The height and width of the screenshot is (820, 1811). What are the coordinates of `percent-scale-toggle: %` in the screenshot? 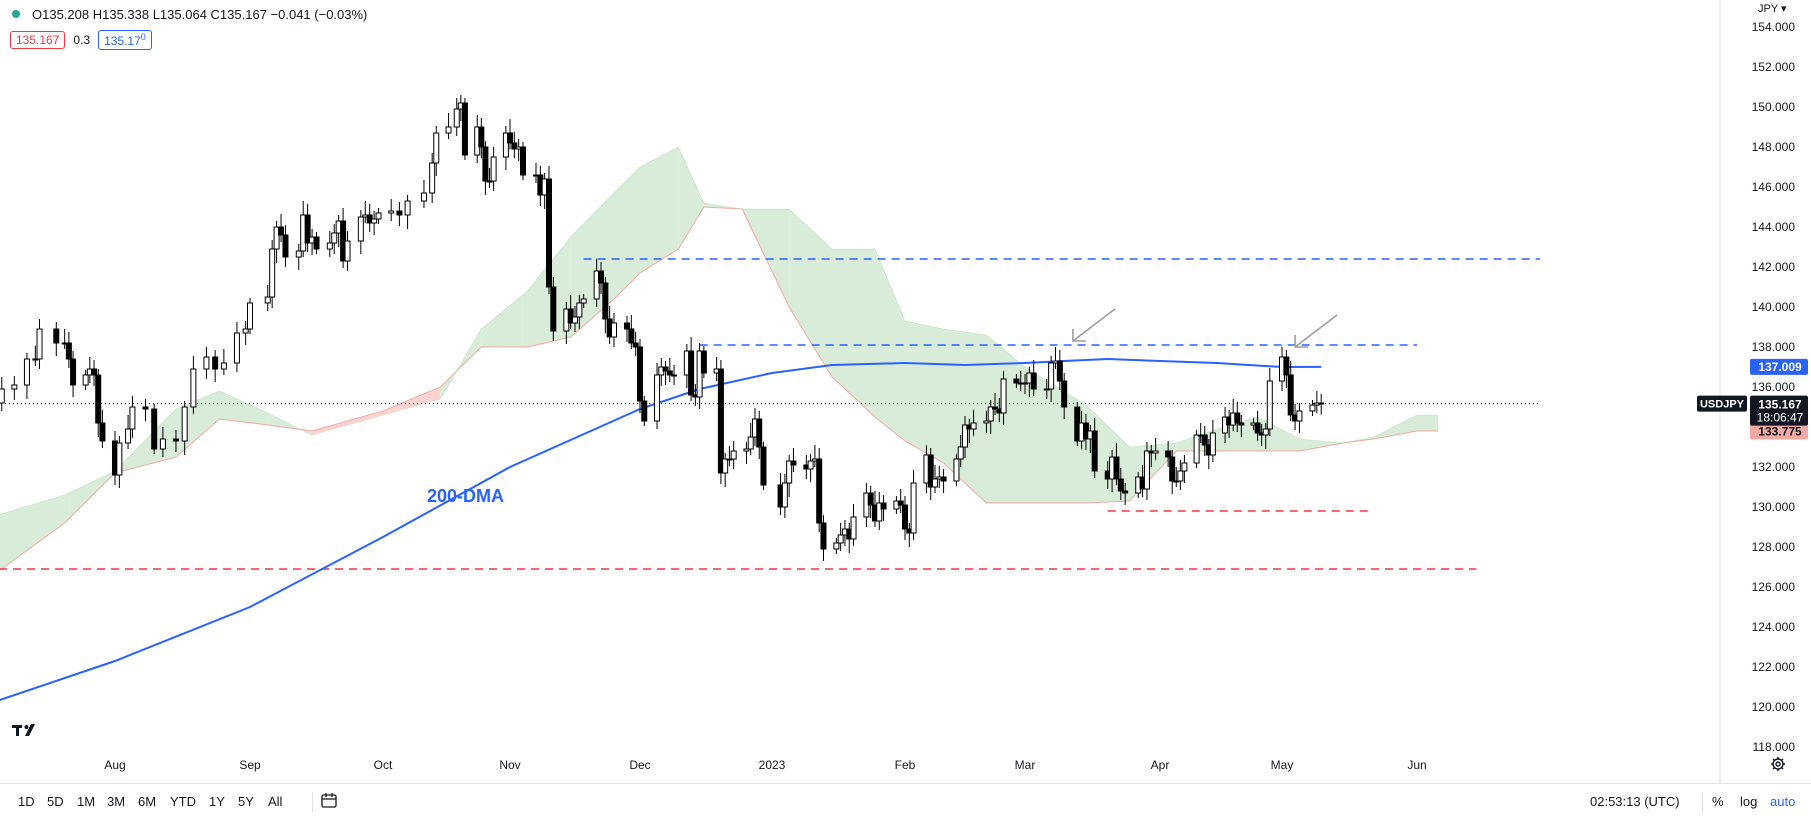 It's located at (1718, 801).